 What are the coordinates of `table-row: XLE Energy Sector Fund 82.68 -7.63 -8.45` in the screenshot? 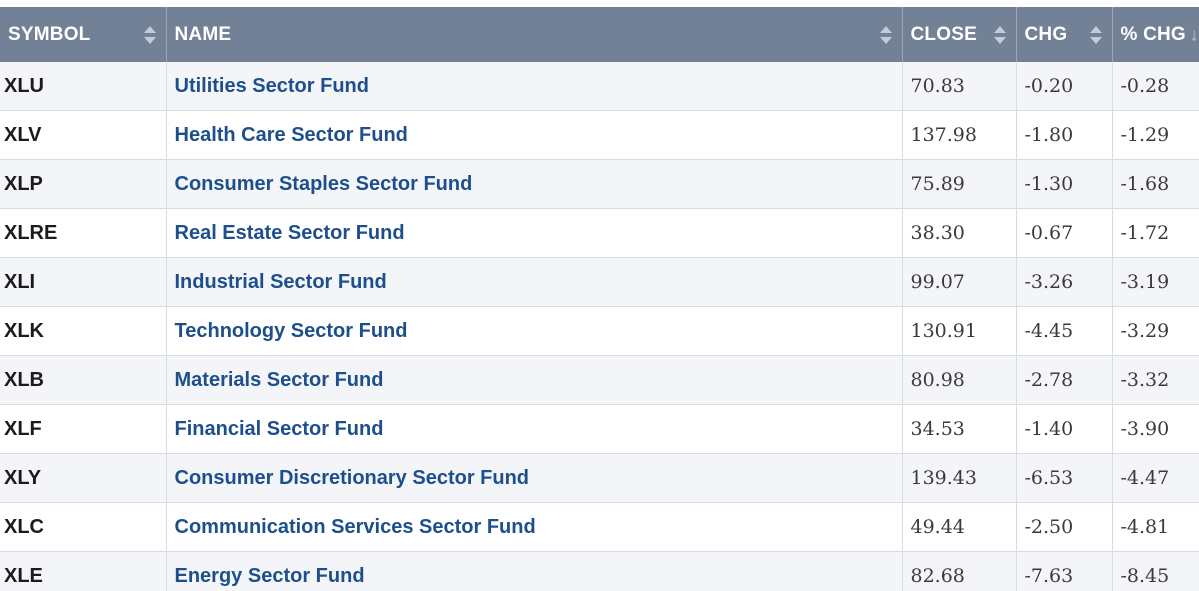 It's located at (599, 571).